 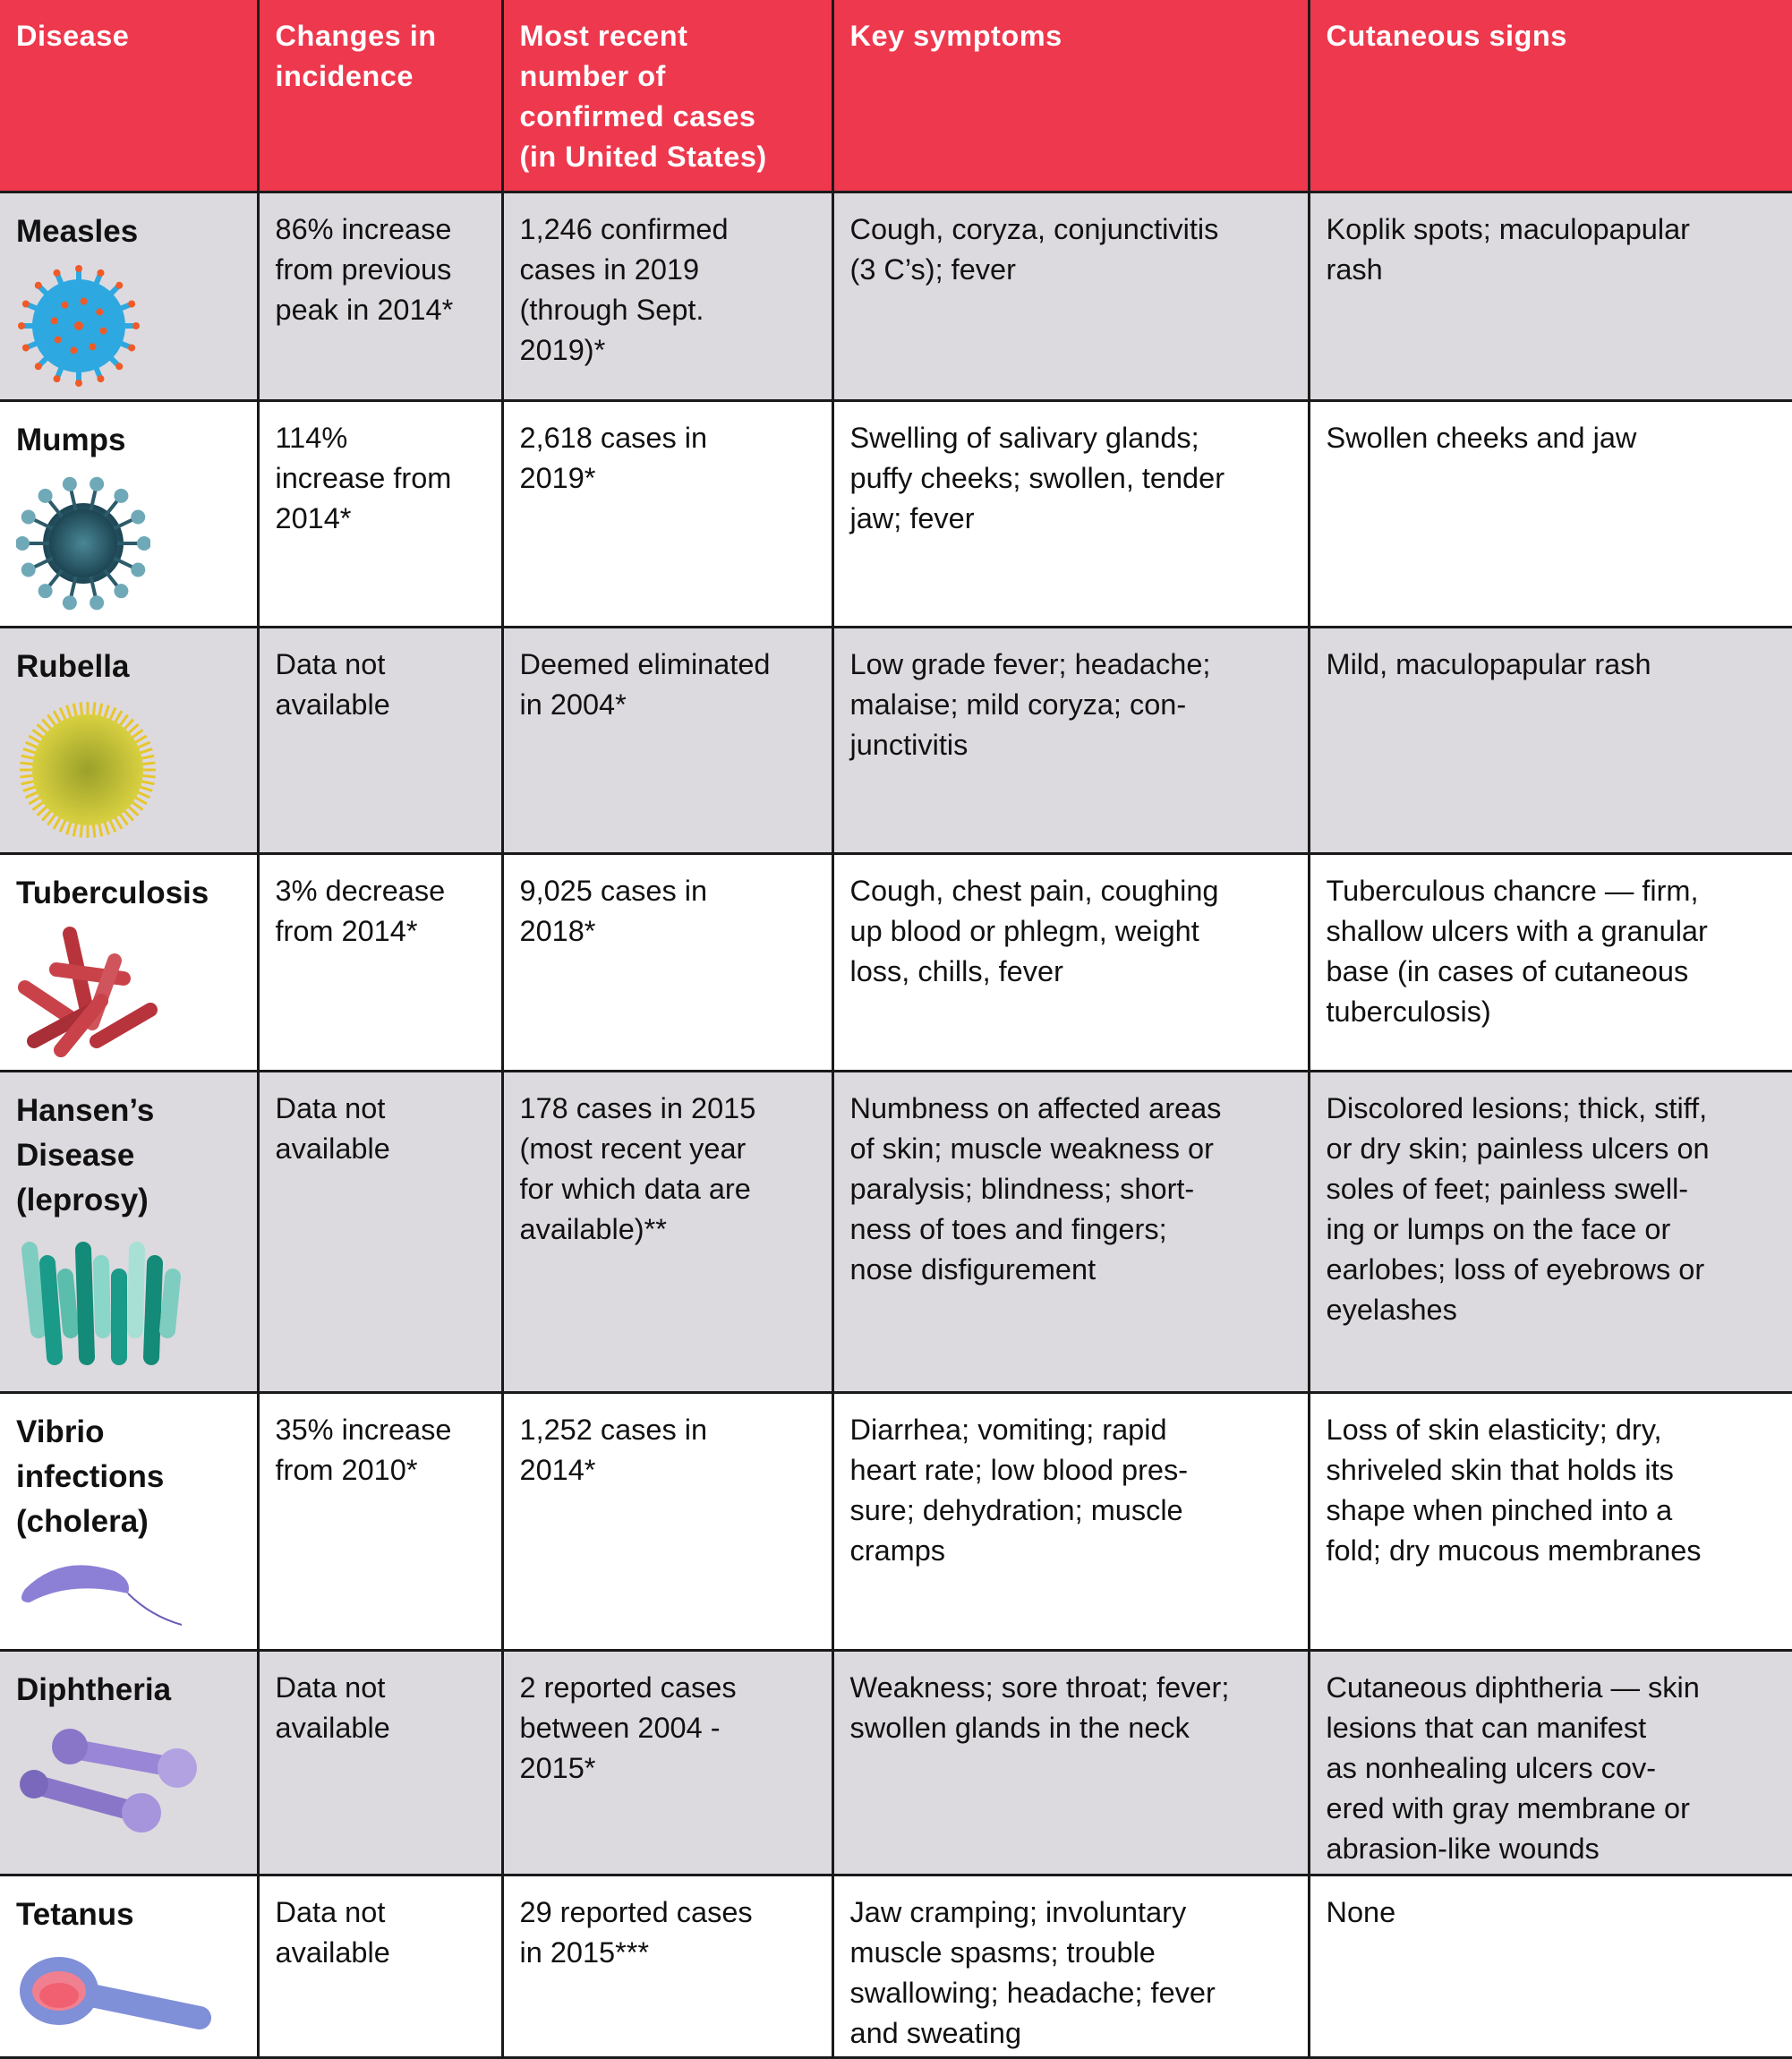 I want to click on incidence-change-cell: 86% increase from previous peak in 2014*, so click(x=380, y=297).